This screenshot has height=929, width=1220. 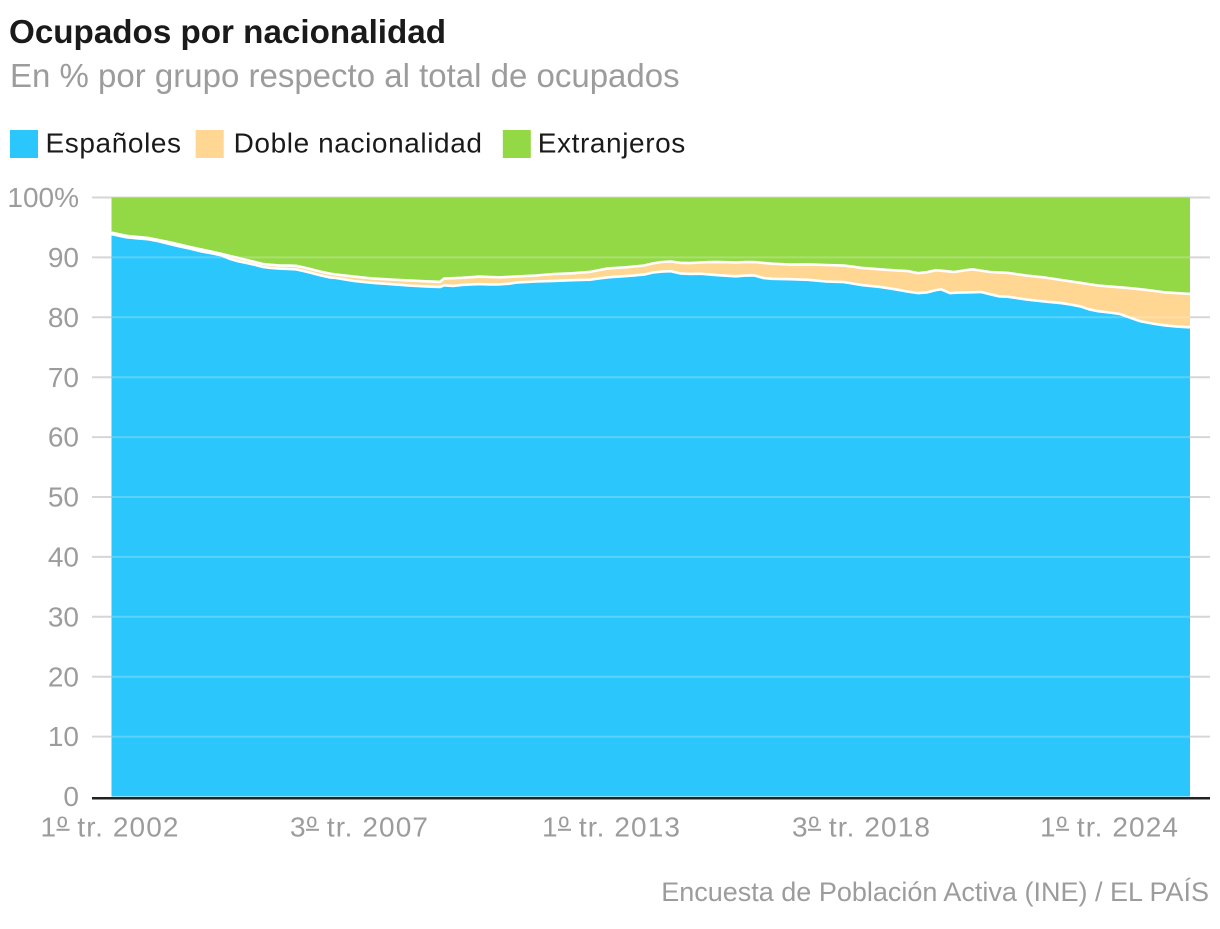 What do you see at coordinates (63, 616) in the screenshot?
I see `svg-text: 30` at bounding box center [63, 616].